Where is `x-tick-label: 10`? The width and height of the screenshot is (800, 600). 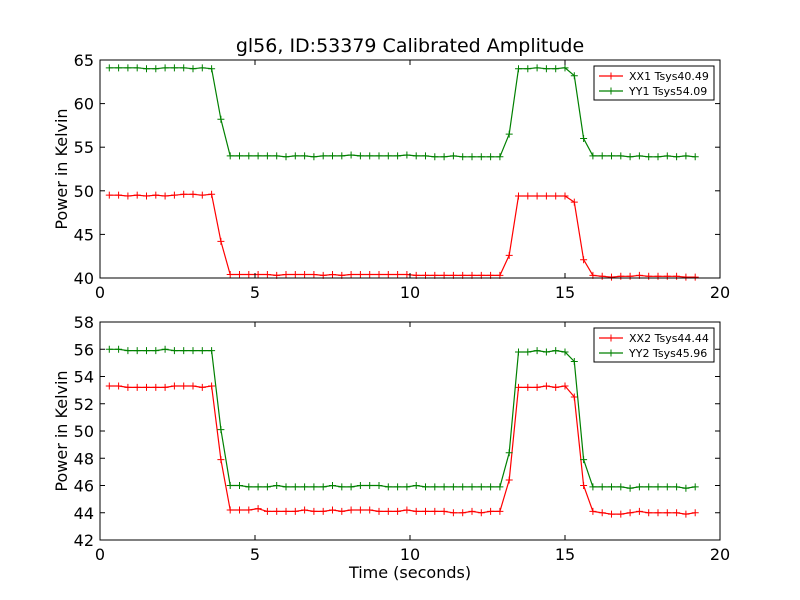 x-tick-label: 10 is located at coordinates (410, 554).